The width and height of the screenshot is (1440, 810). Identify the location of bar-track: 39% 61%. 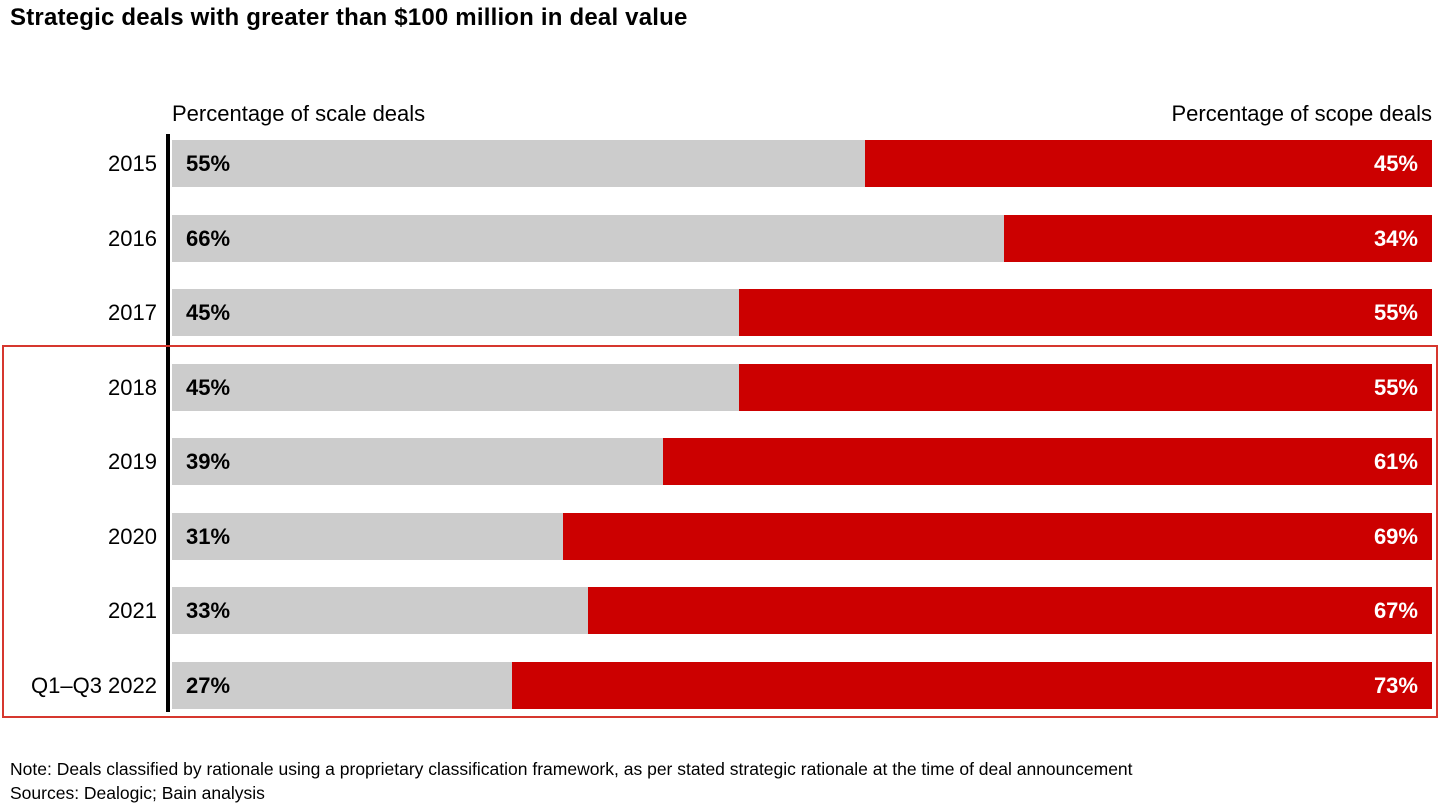
(802, 461).